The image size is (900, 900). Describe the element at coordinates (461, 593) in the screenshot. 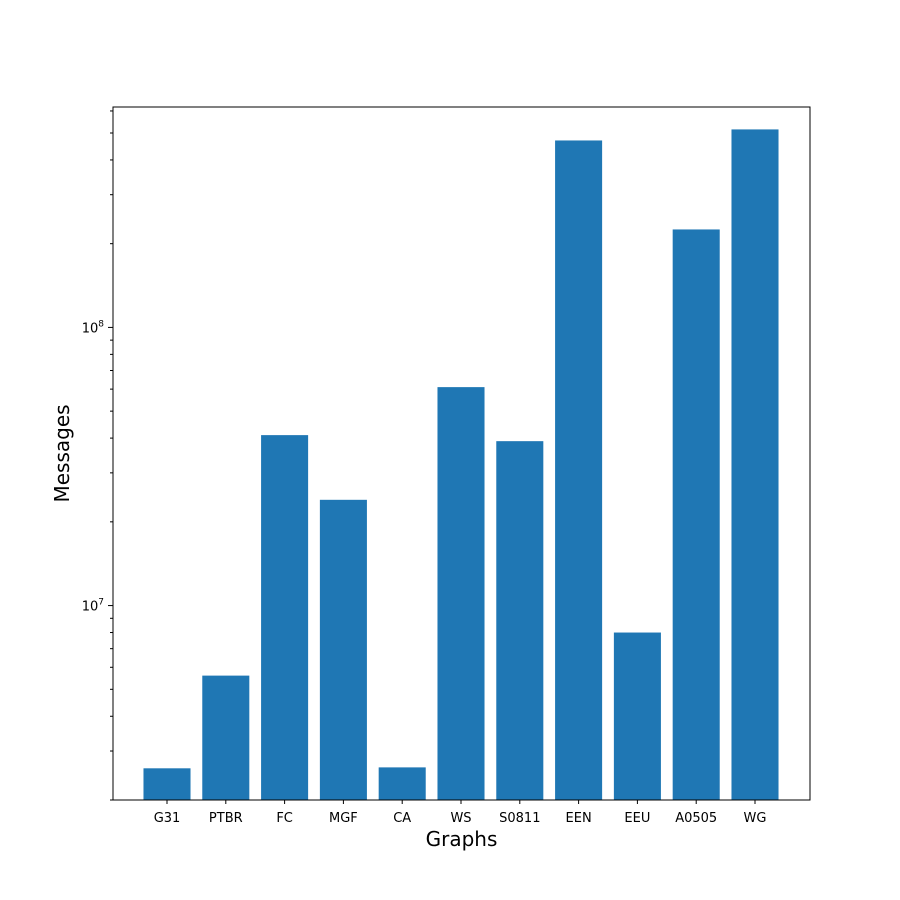

I see `bar-ws` at that location.